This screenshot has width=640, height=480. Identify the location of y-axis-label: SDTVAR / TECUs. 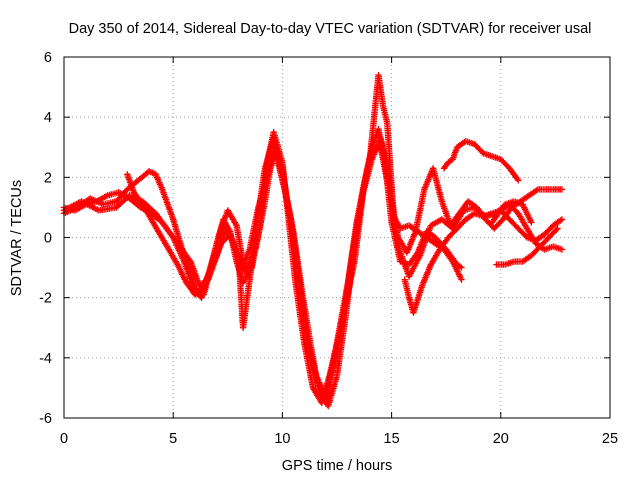
(17, 238).